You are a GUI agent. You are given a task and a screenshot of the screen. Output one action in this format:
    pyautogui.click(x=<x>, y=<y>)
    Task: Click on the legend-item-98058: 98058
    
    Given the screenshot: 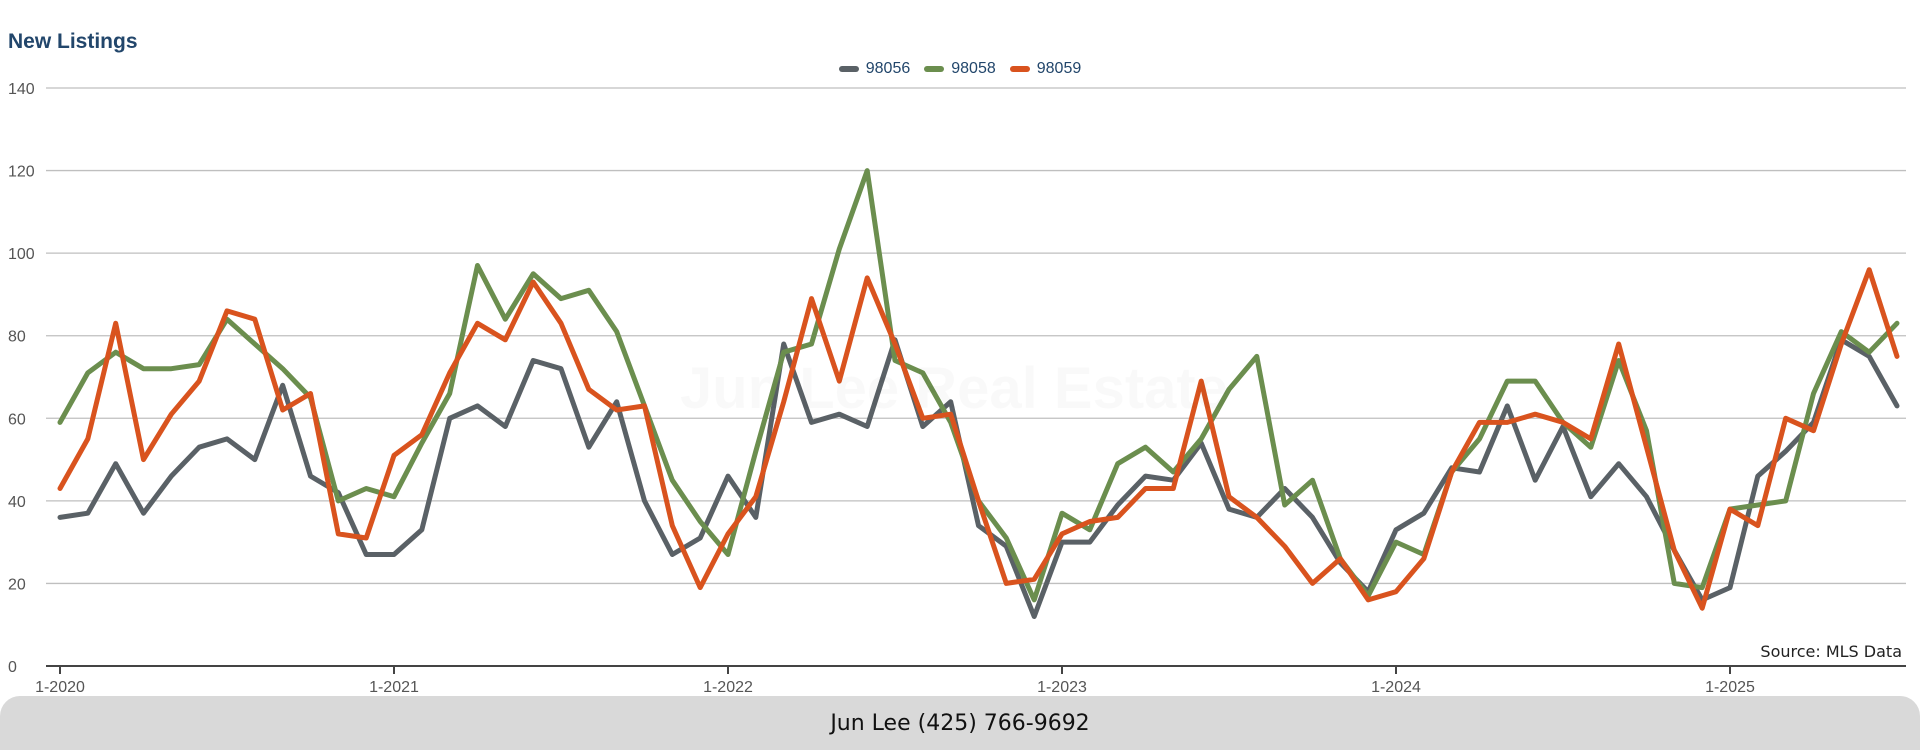 What is the action you would take?
    pyautogui.click(x=960, y=69)
    